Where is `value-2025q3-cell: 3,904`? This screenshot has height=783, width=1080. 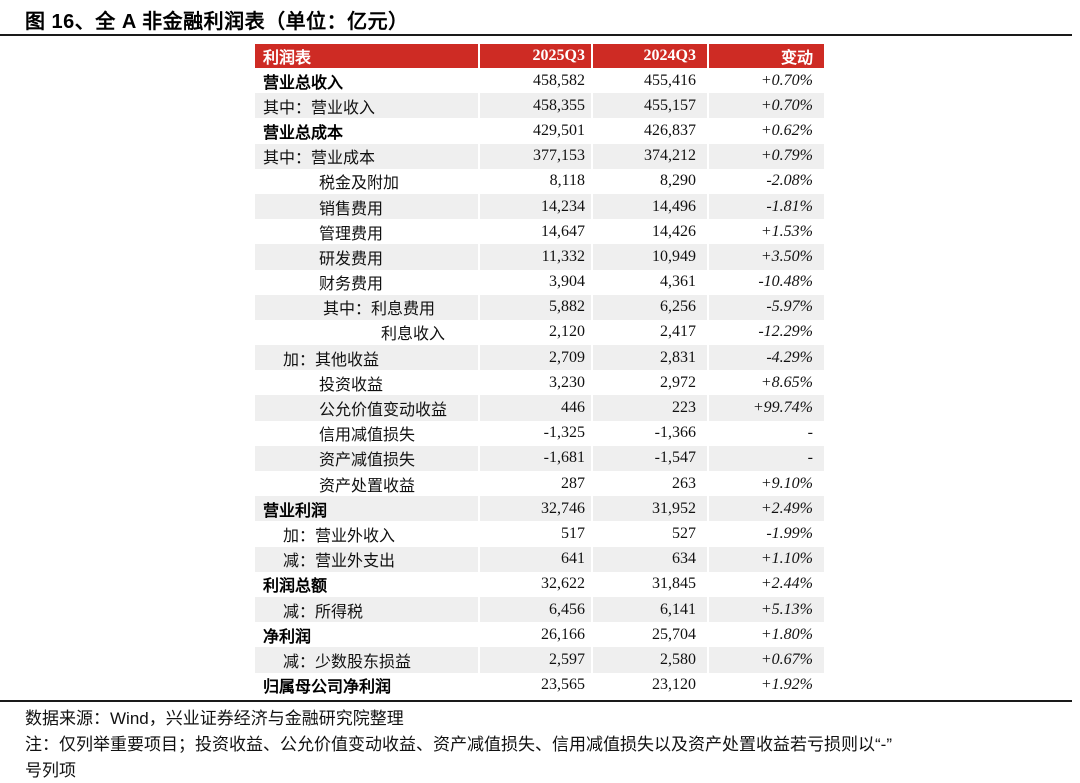
value-2025q3-cell: 3,904 is located at coordinates (535, 282).